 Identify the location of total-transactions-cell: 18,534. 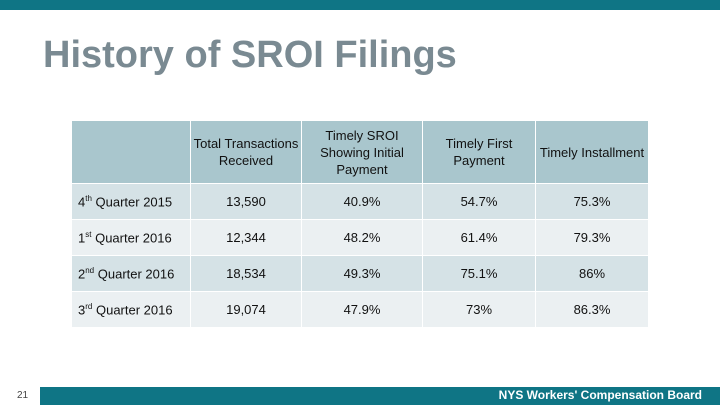
(246, 274).